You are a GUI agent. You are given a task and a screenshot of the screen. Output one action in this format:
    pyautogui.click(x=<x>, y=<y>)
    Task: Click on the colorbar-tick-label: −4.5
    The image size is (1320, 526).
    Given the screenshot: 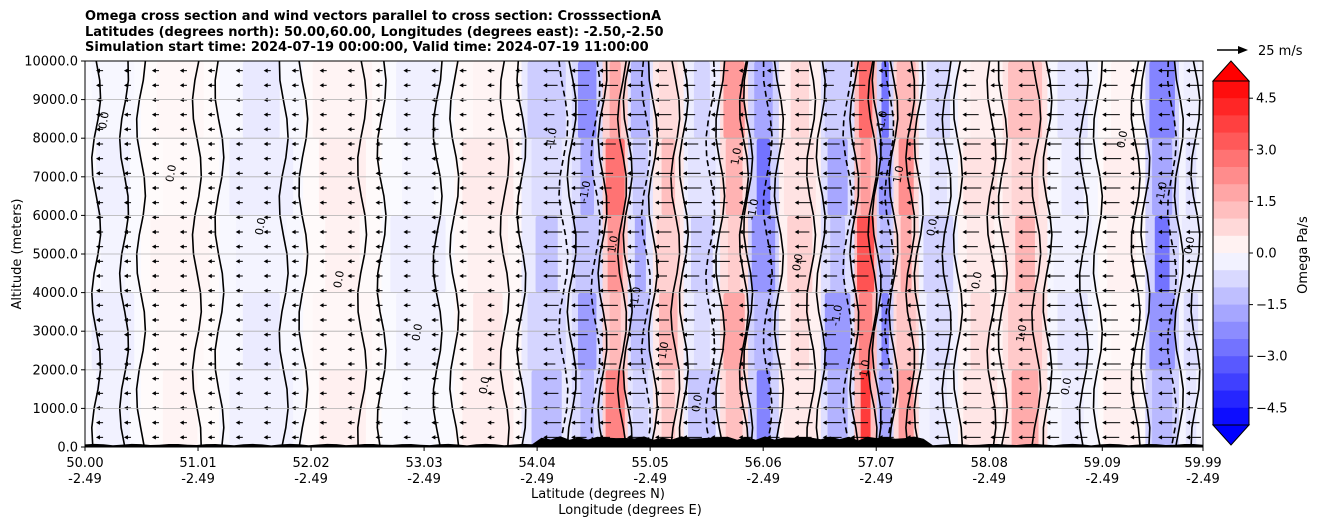 What is the action you would take?
    pyautogui.click(x=1272, y=408)
    